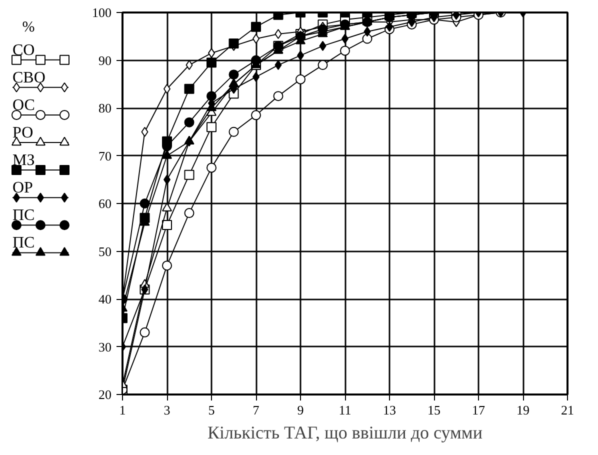 This screenshot has height=455, width=598. I want to click on y-tick-label: 90, so click(105, 60).